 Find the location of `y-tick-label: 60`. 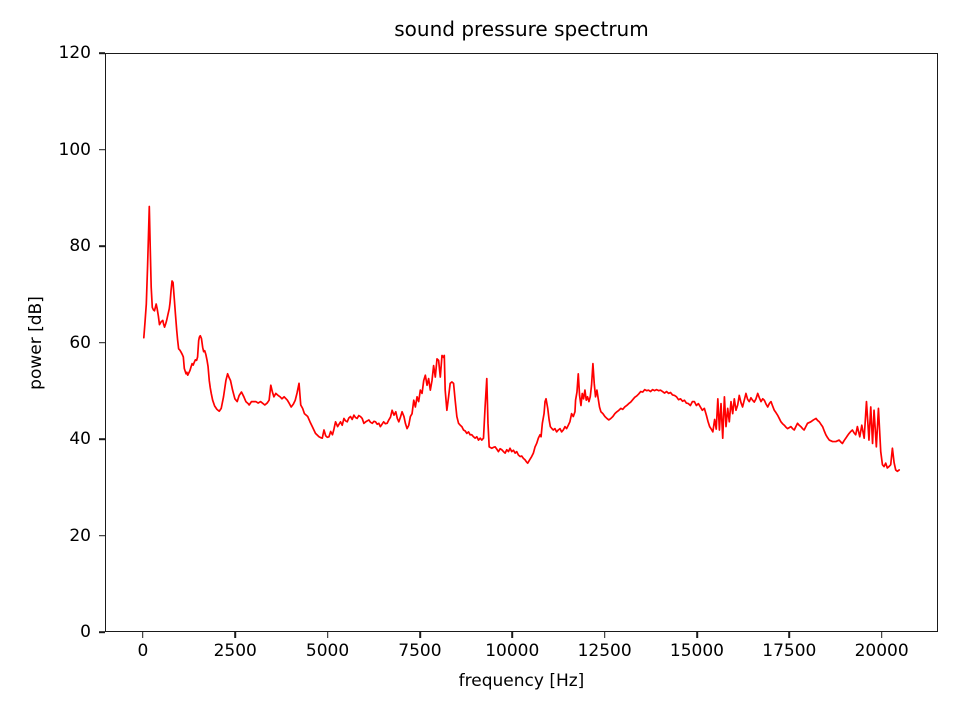

y-tick-label: 60 is located at coordinates (80, 342).